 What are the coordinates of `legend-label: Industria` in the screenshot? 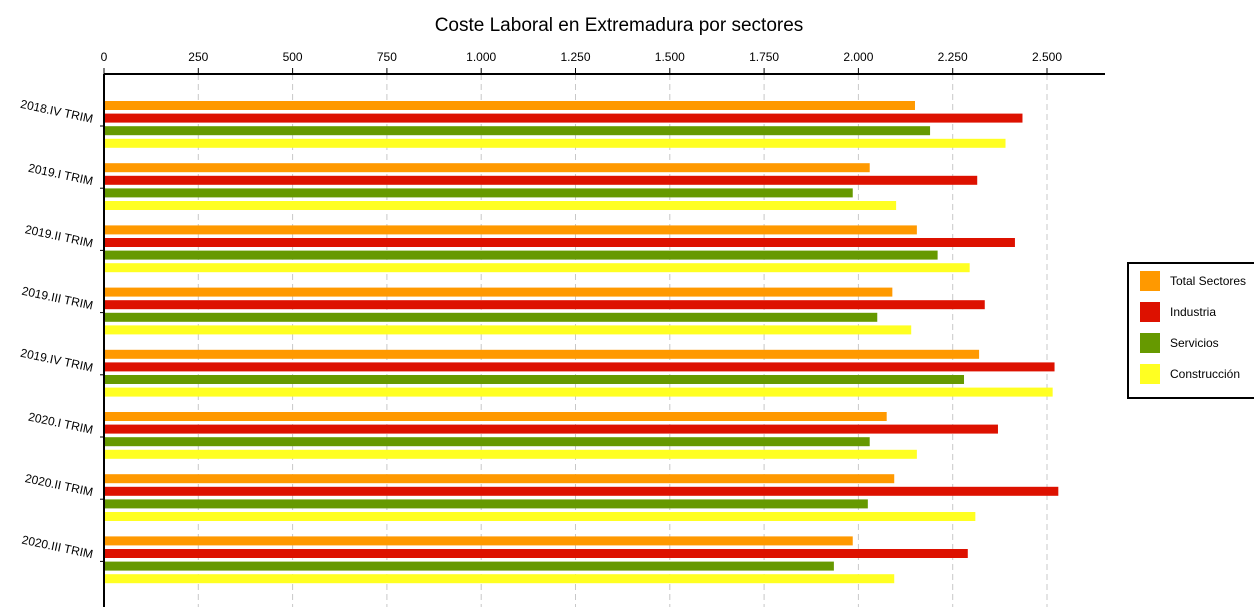 It's located at (1193, 312).